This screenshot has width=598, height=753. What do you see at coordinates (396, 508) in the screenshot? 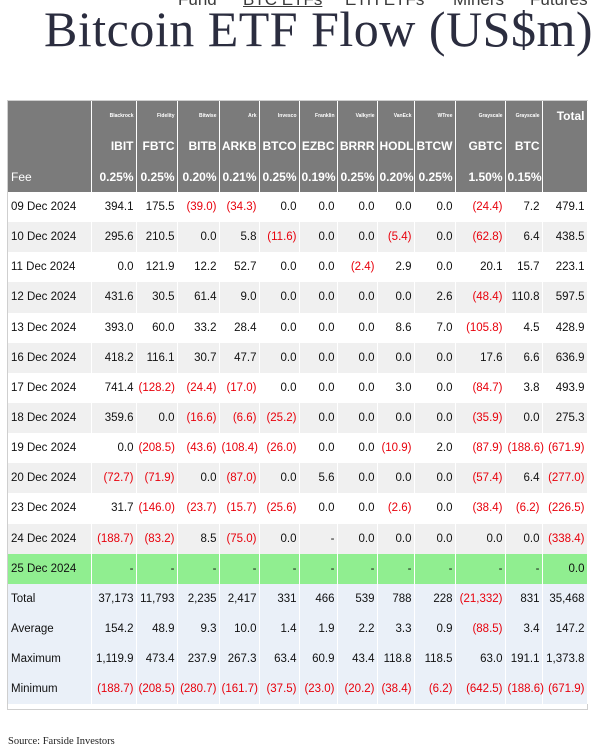
I see `flow-cell: (2.6)` at bounding box center [396, 508].